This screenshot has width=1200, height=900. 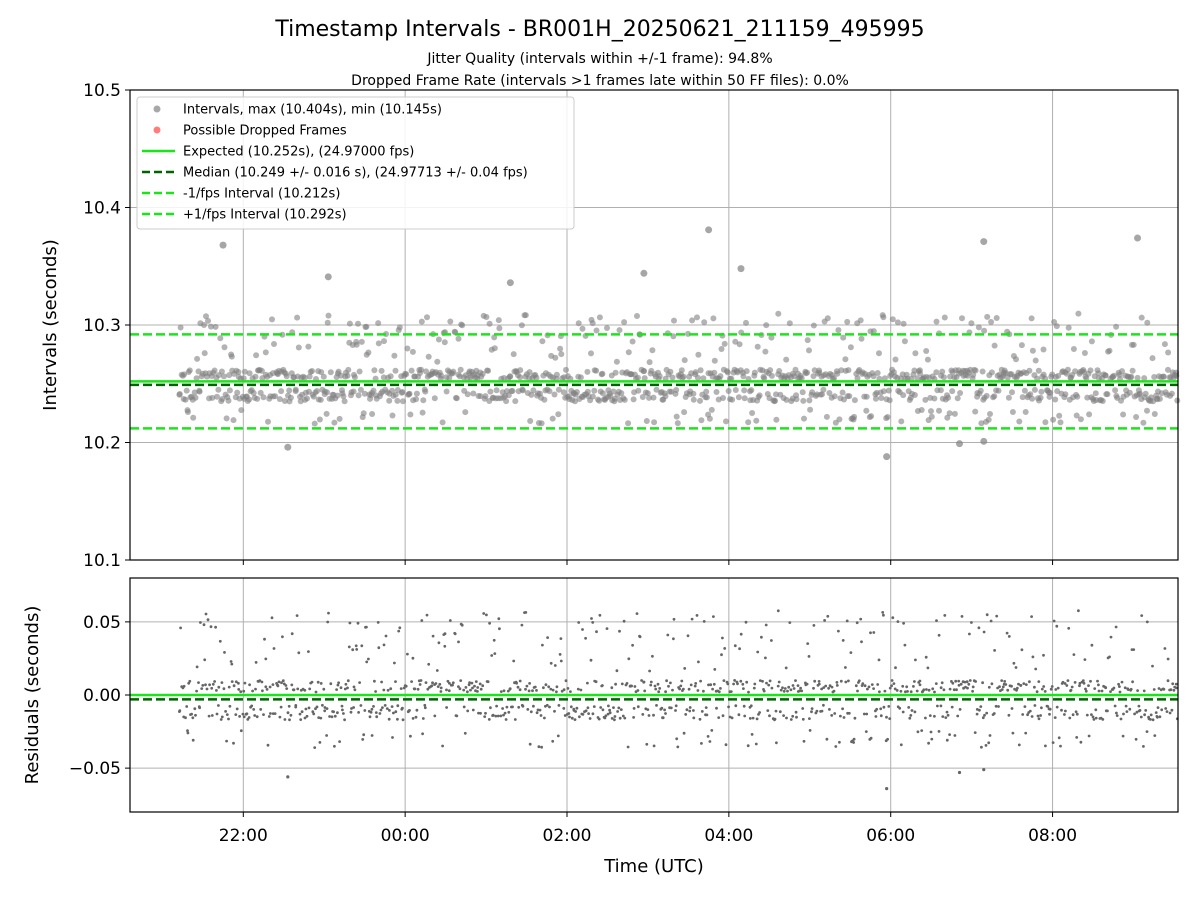 What do you see at coordinates (728, 836) in the screenshot?
I see `x-tick-label: 04:00` at bounding box center [728, 836].